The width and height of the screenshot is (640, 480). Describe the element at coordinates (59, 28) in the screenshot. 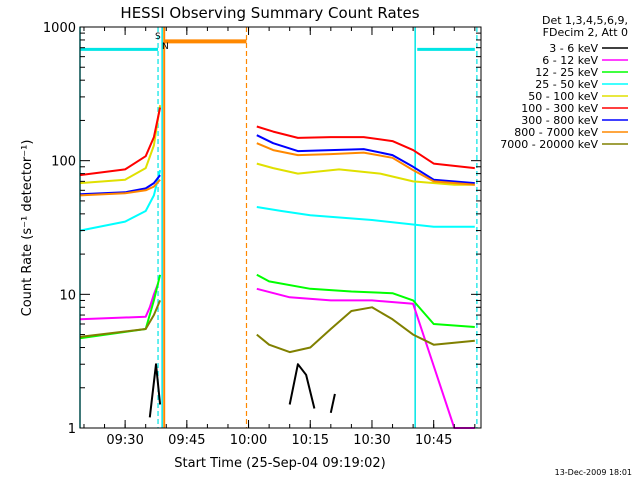

I see `y-tick-label-3: 1000` at that location.